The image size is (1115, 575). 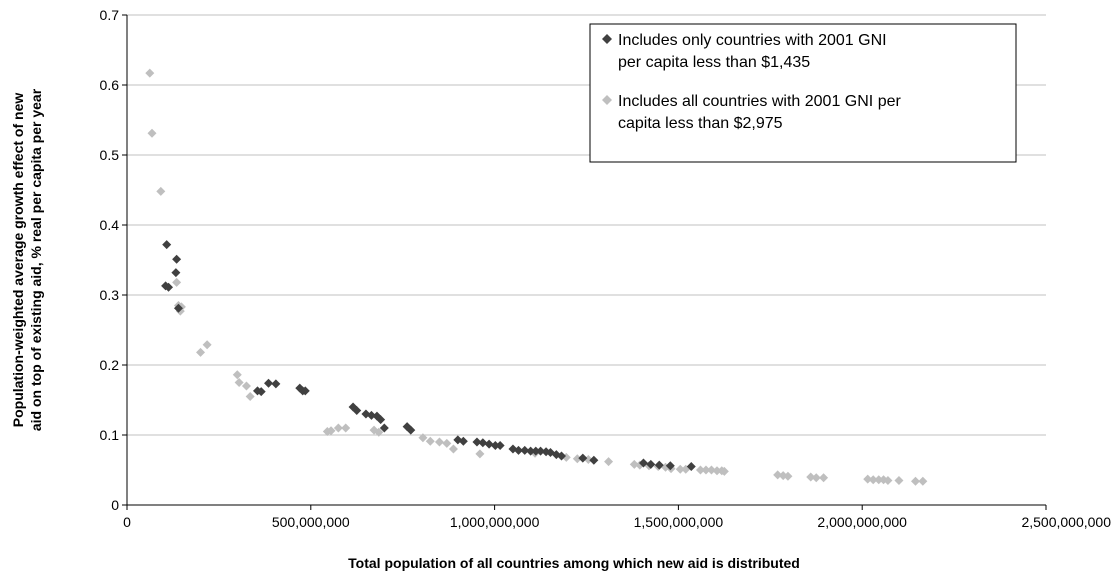 What do you see at coordinates (110, 435) in the screenshot?
I see `y-tick-label: 0.1` at bounding box center [110, 435].